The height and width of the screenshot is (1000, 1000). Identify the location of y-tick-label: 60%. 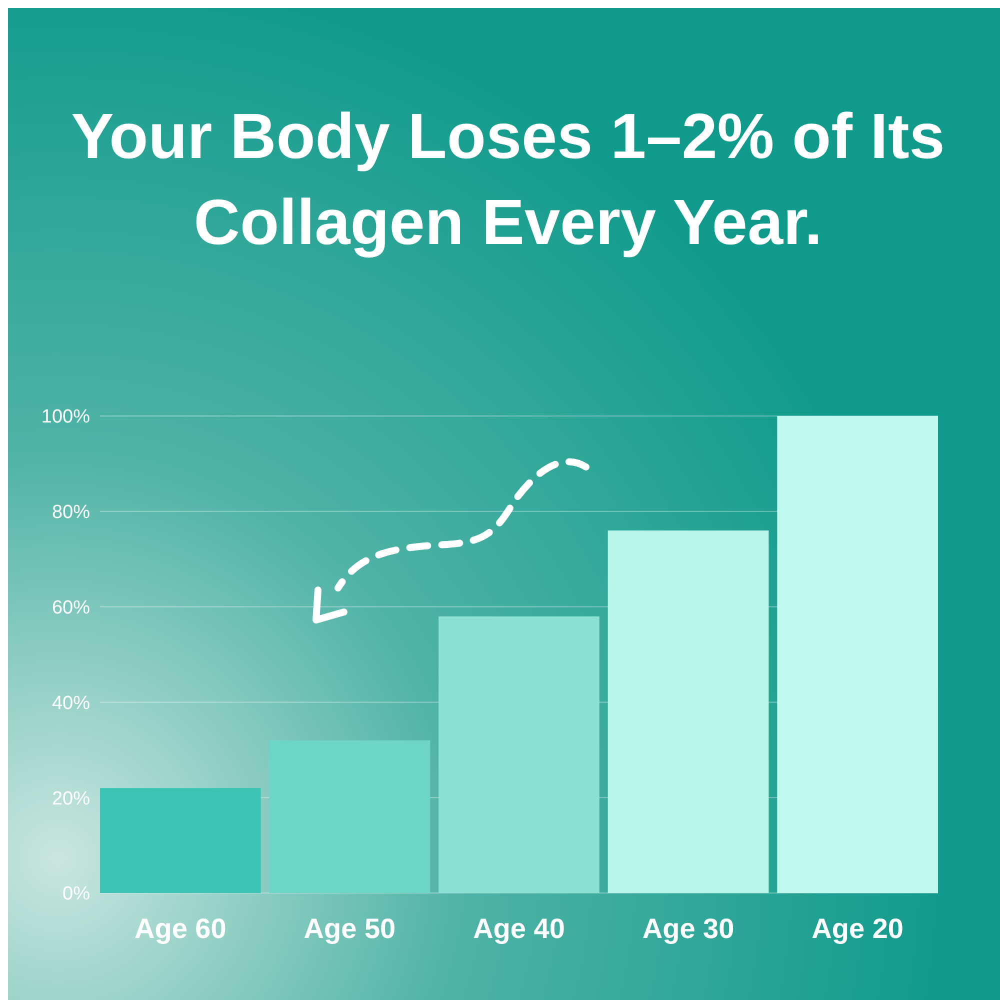
(71, 607).